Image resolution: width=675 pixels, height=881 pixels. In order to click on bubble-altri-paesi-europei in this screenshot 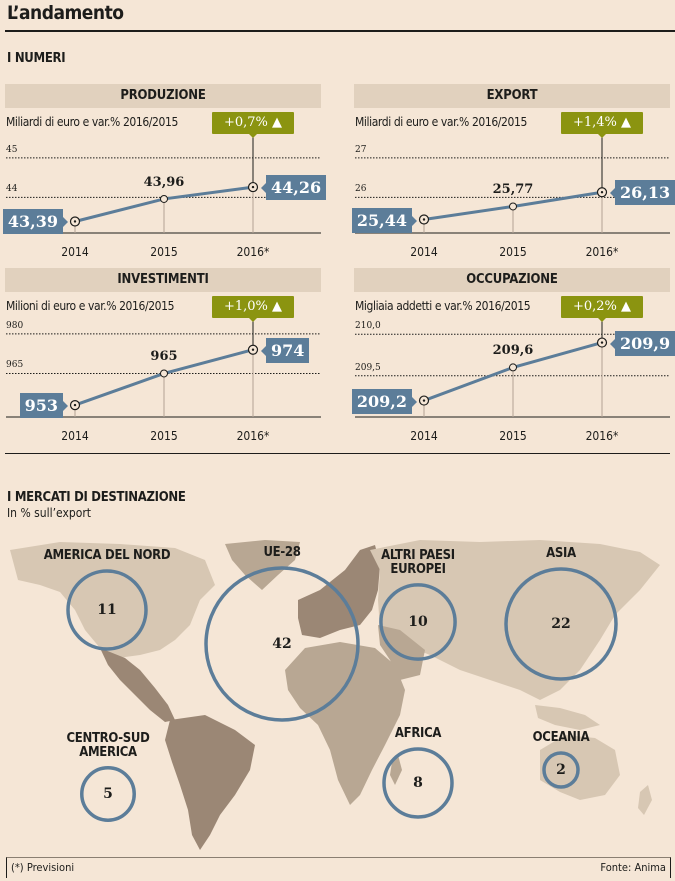, I will do `click(418, 622)`.